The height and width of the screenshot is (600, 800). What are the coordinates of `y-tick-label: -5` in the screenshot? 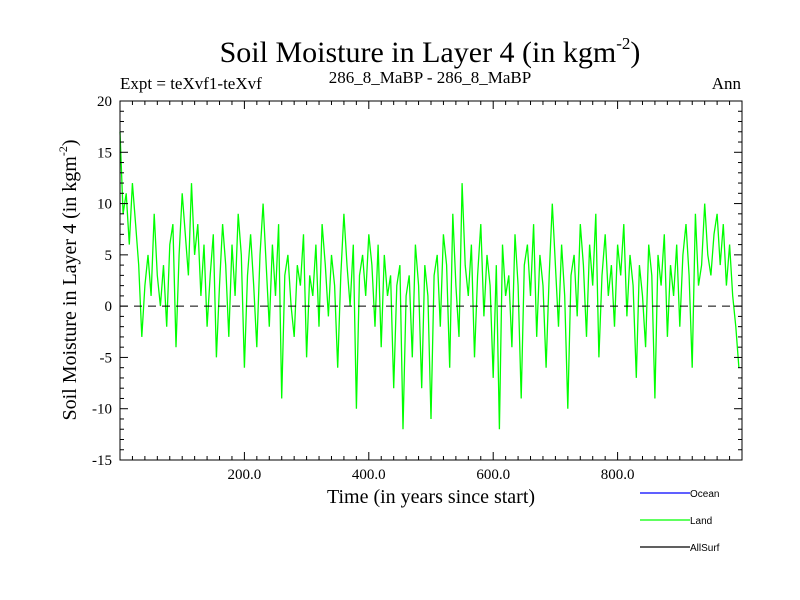 It's located at (106, 358).